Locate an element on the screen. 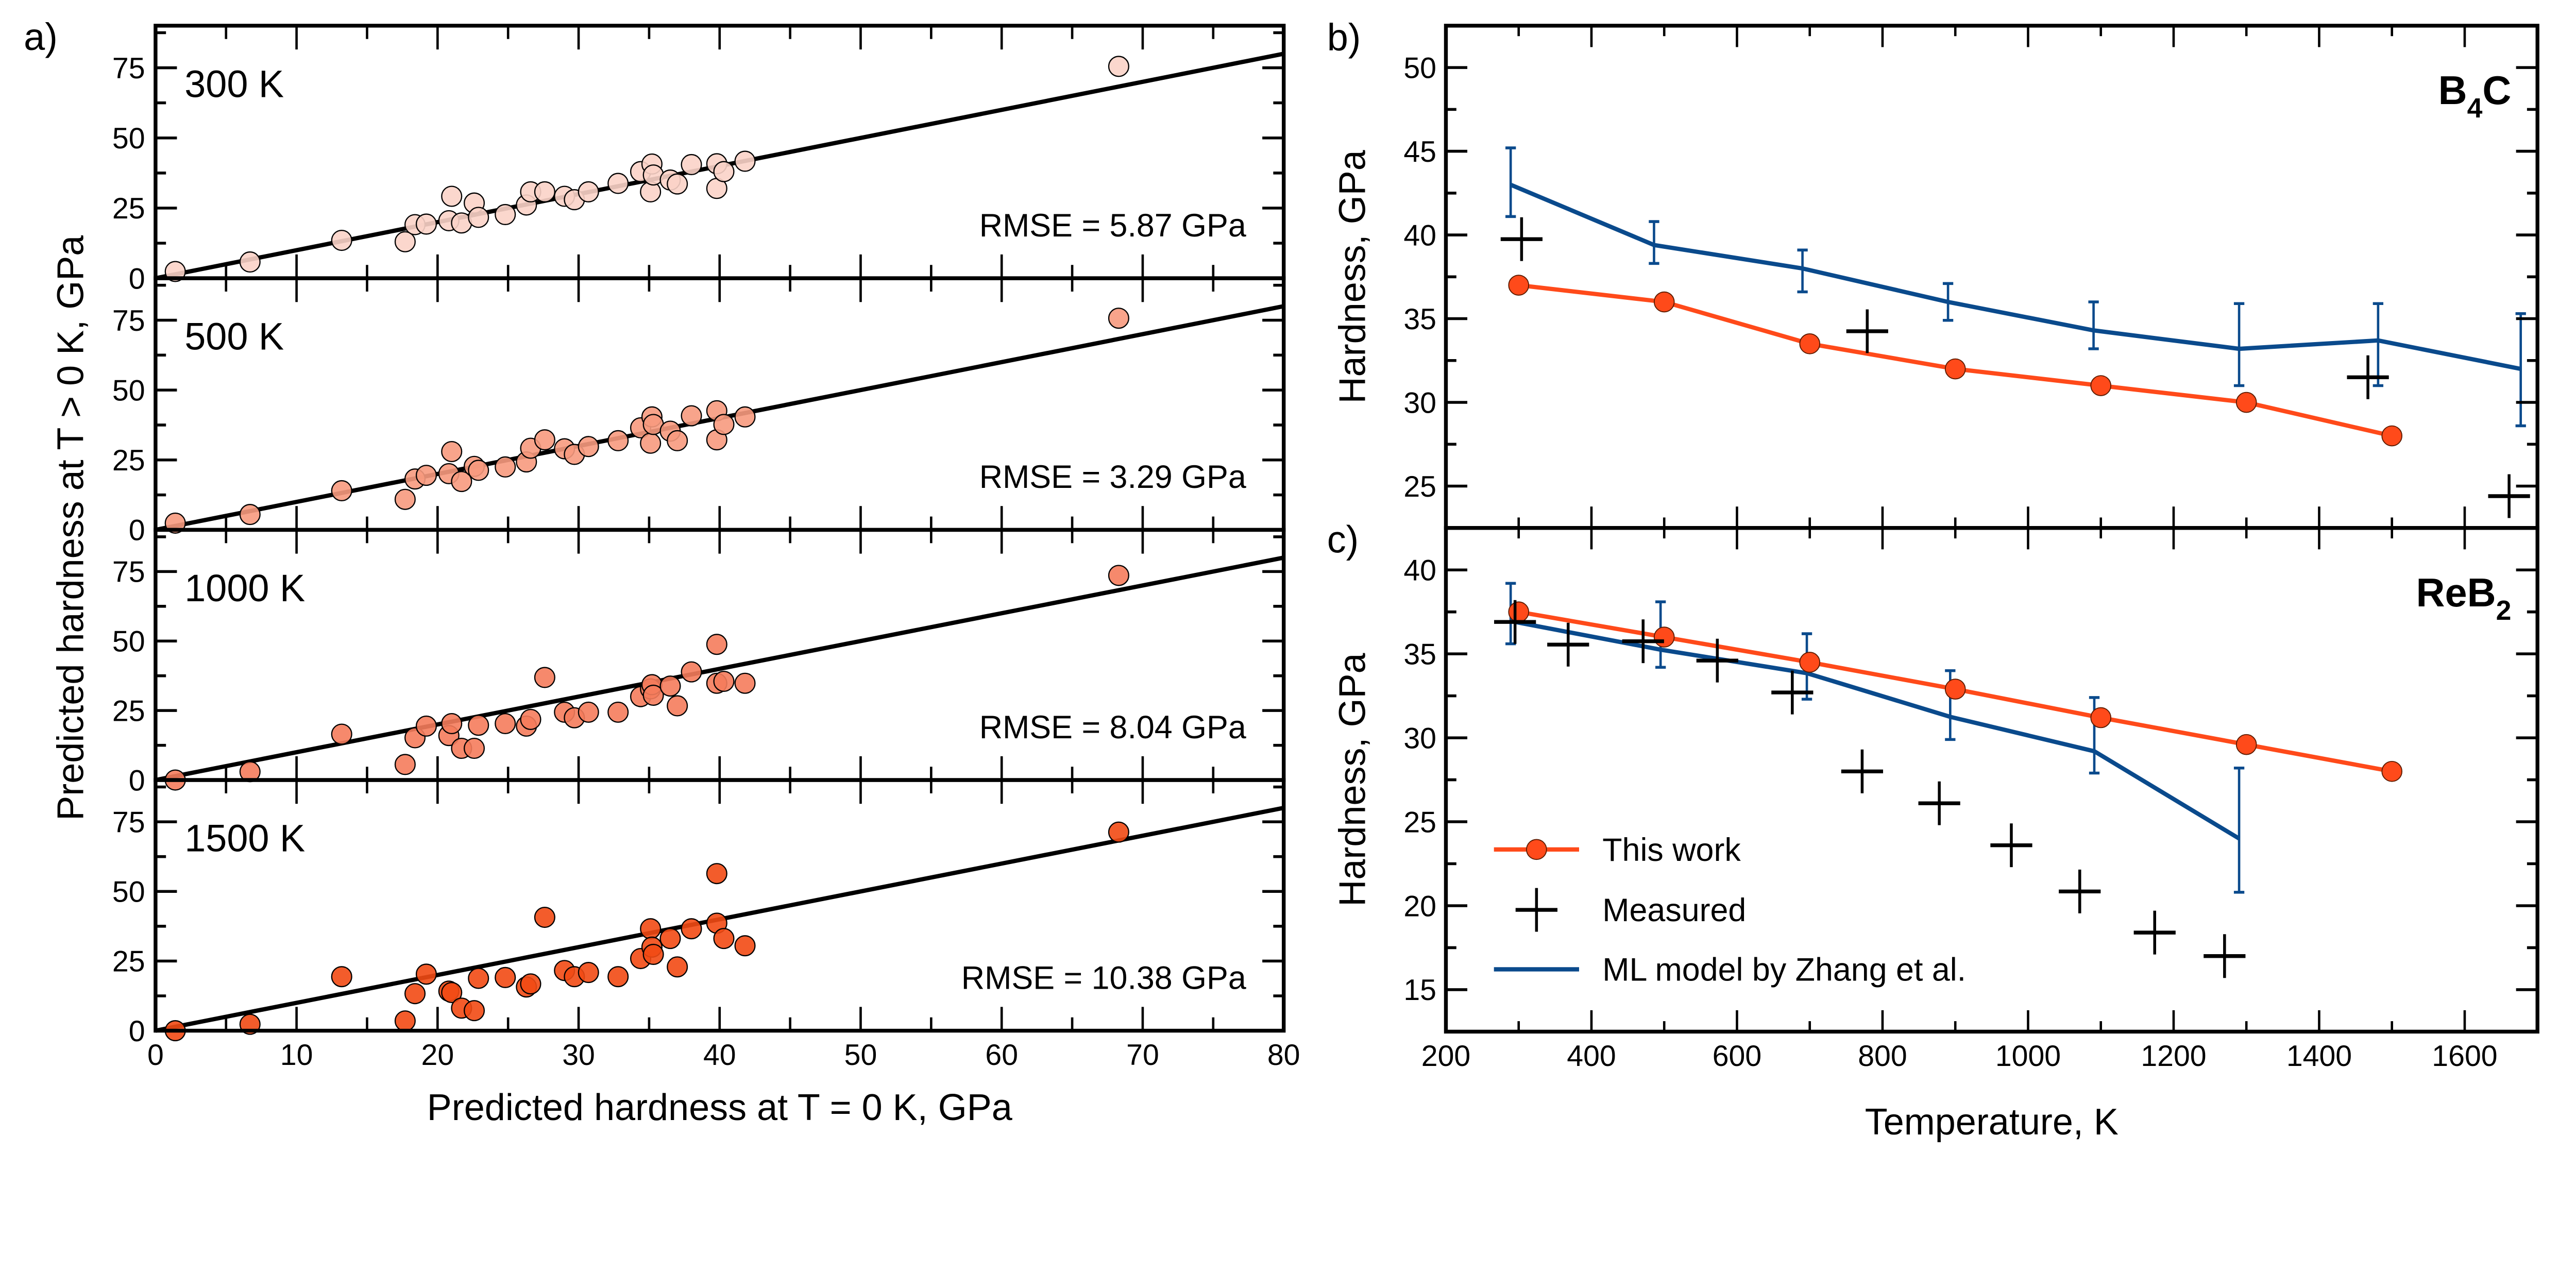  temperature-label: 1500 K is located at coordinates (244, 838).